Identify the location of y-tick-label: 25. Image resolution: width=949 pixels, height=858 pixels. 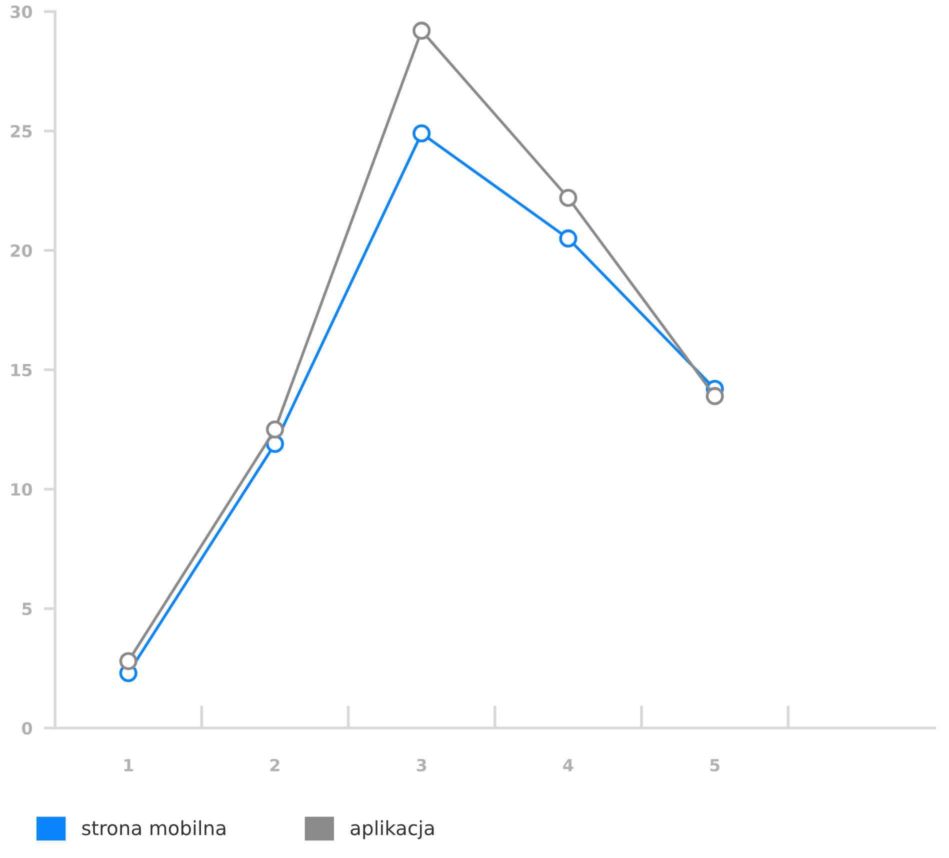
(21, 131).